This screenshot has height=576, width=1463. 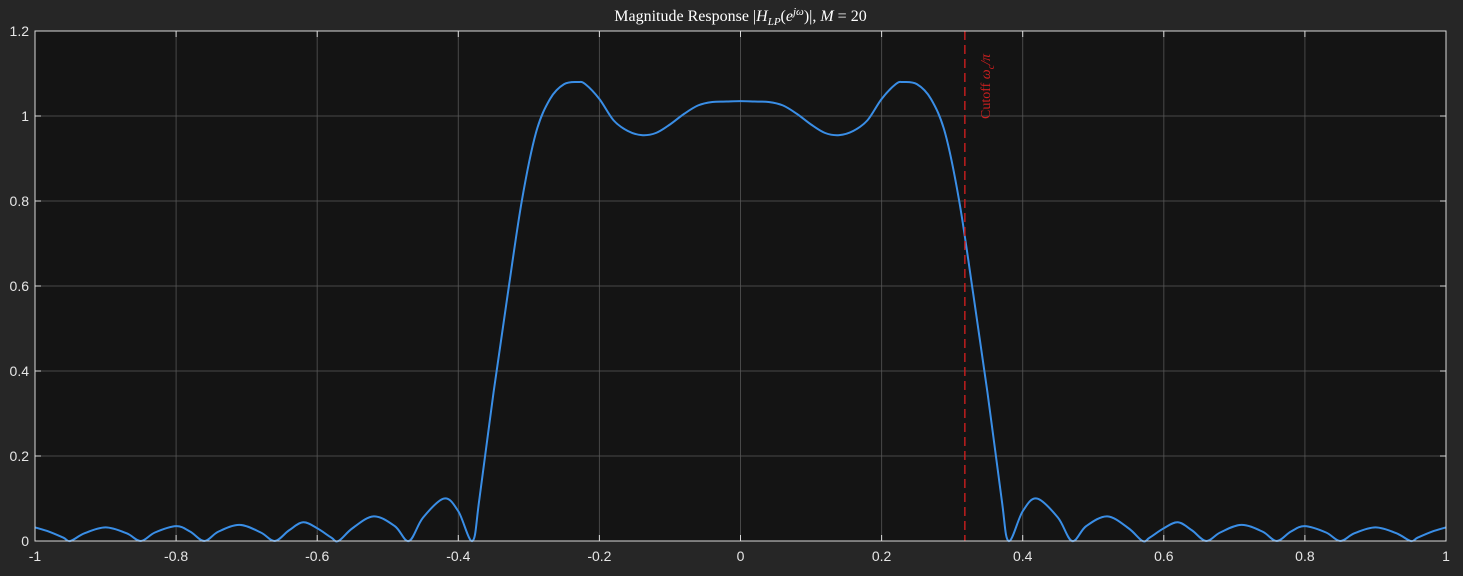 I want to click on annotation-layer: Cutoff ωc/π, so click(x=980, y=286).